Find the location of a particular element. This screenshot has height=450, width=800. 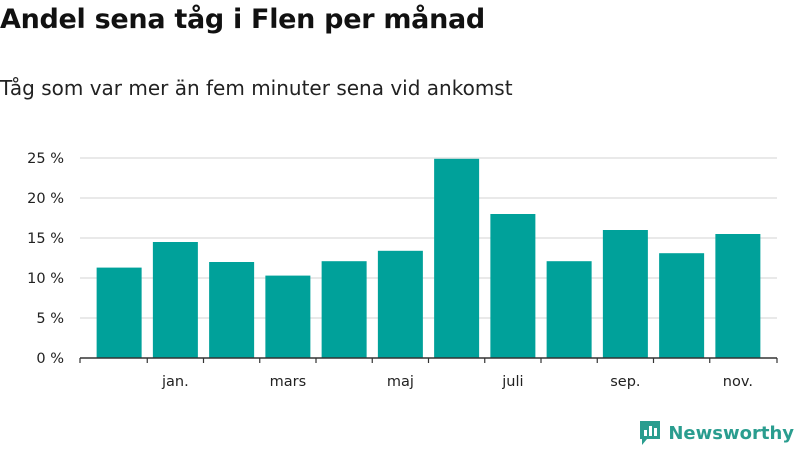

y-tick-label: 5 % is located at coordinates (50, 319).